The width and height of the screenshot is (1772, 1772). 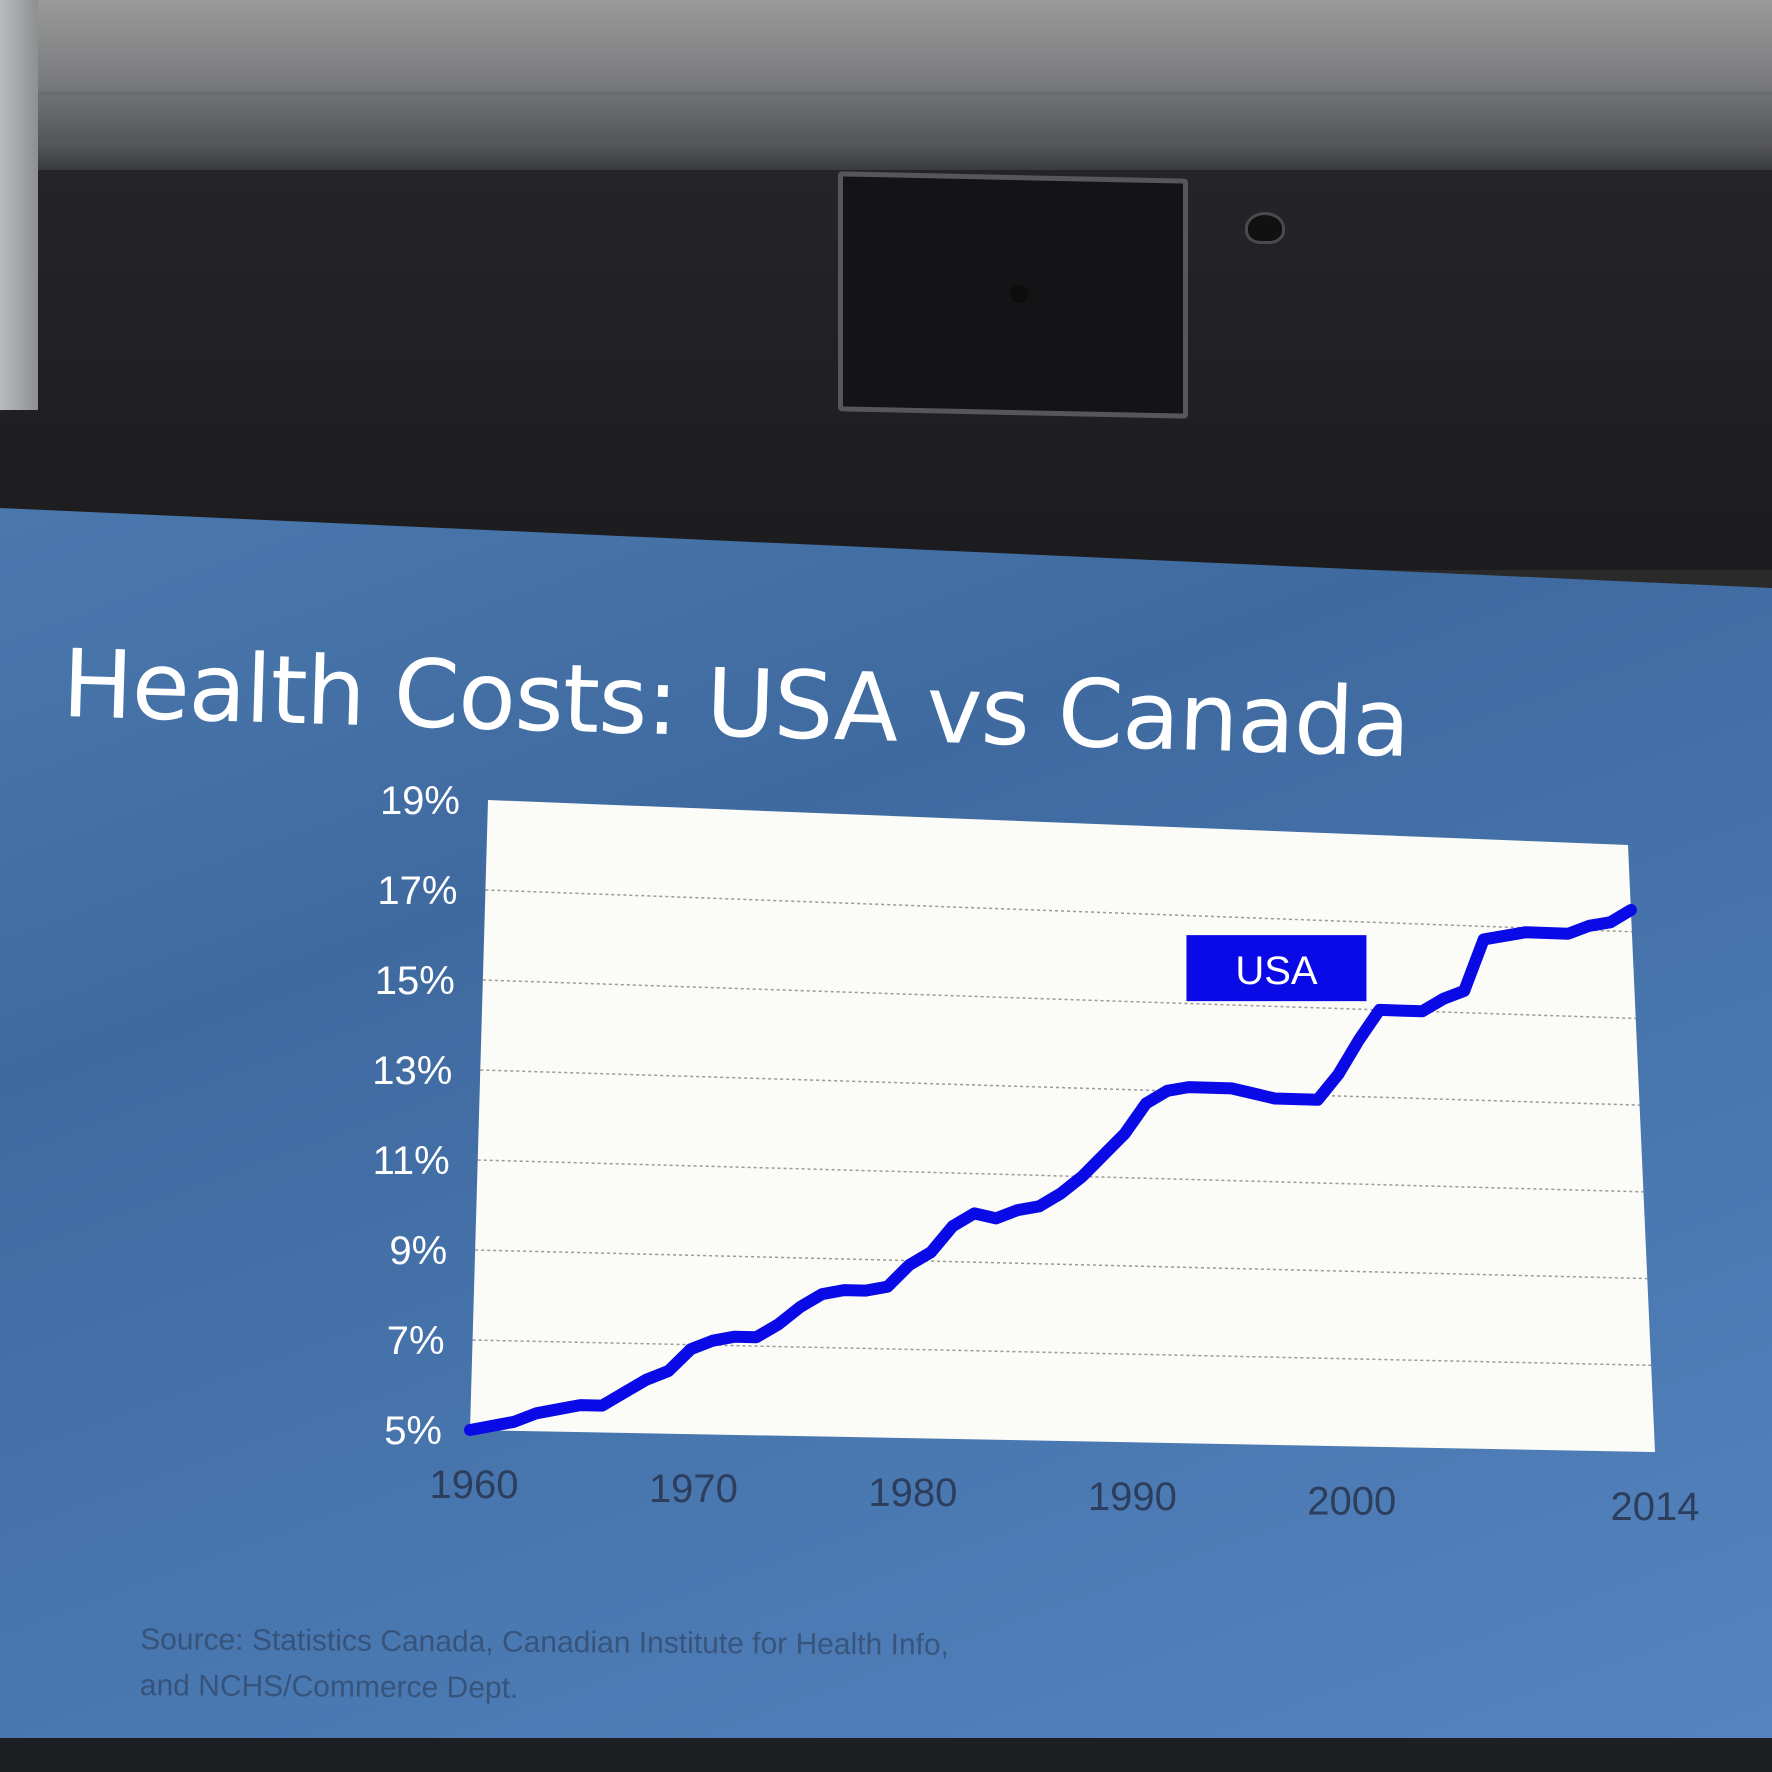 I want to click on x-tick-label: 1970, so click(x=693, y=1489).